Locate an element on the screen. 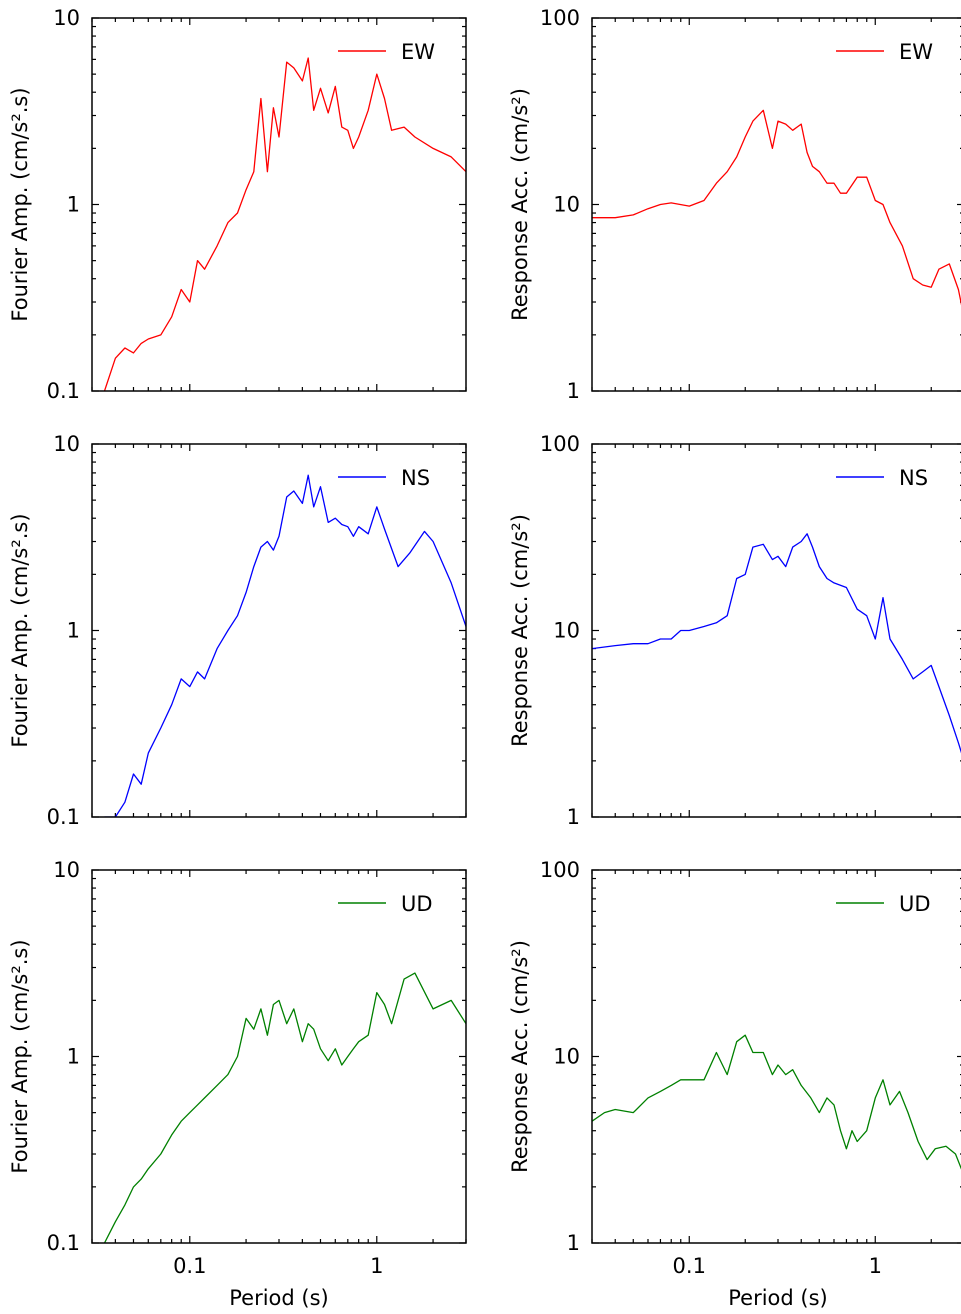 This screenshot has width=961, height=1314. panel-fourier-ns: 0.1 1 10 Fourier Amp. (cm/s².s) NS is located at coordinates (237, 630).